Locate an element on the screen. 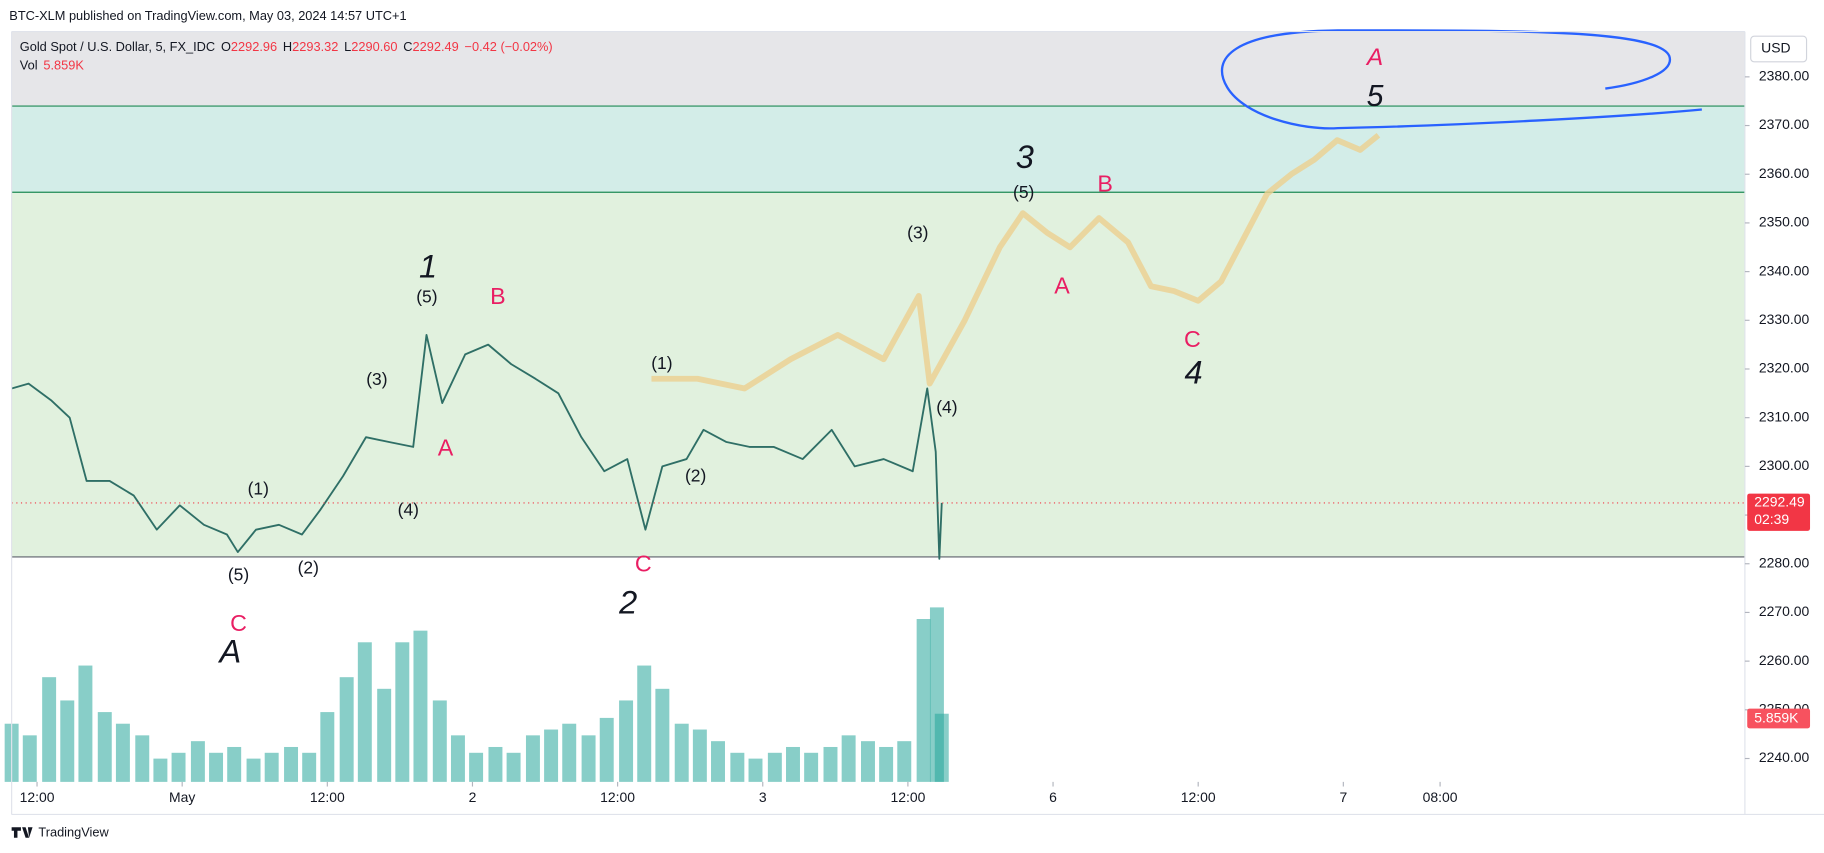  price-badge is located at coordinates (1779, 512).